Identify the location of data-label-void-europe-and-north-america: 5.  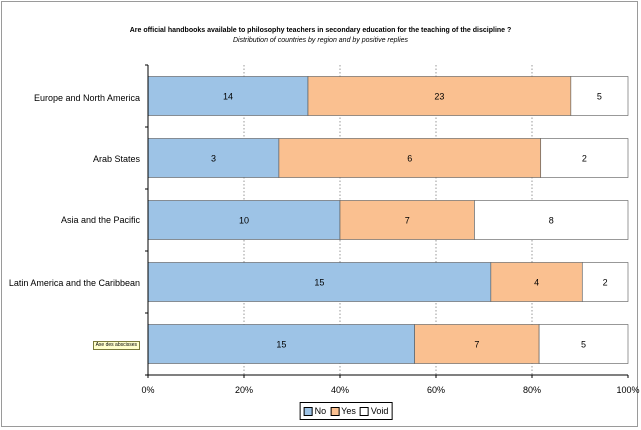
(599, 97).